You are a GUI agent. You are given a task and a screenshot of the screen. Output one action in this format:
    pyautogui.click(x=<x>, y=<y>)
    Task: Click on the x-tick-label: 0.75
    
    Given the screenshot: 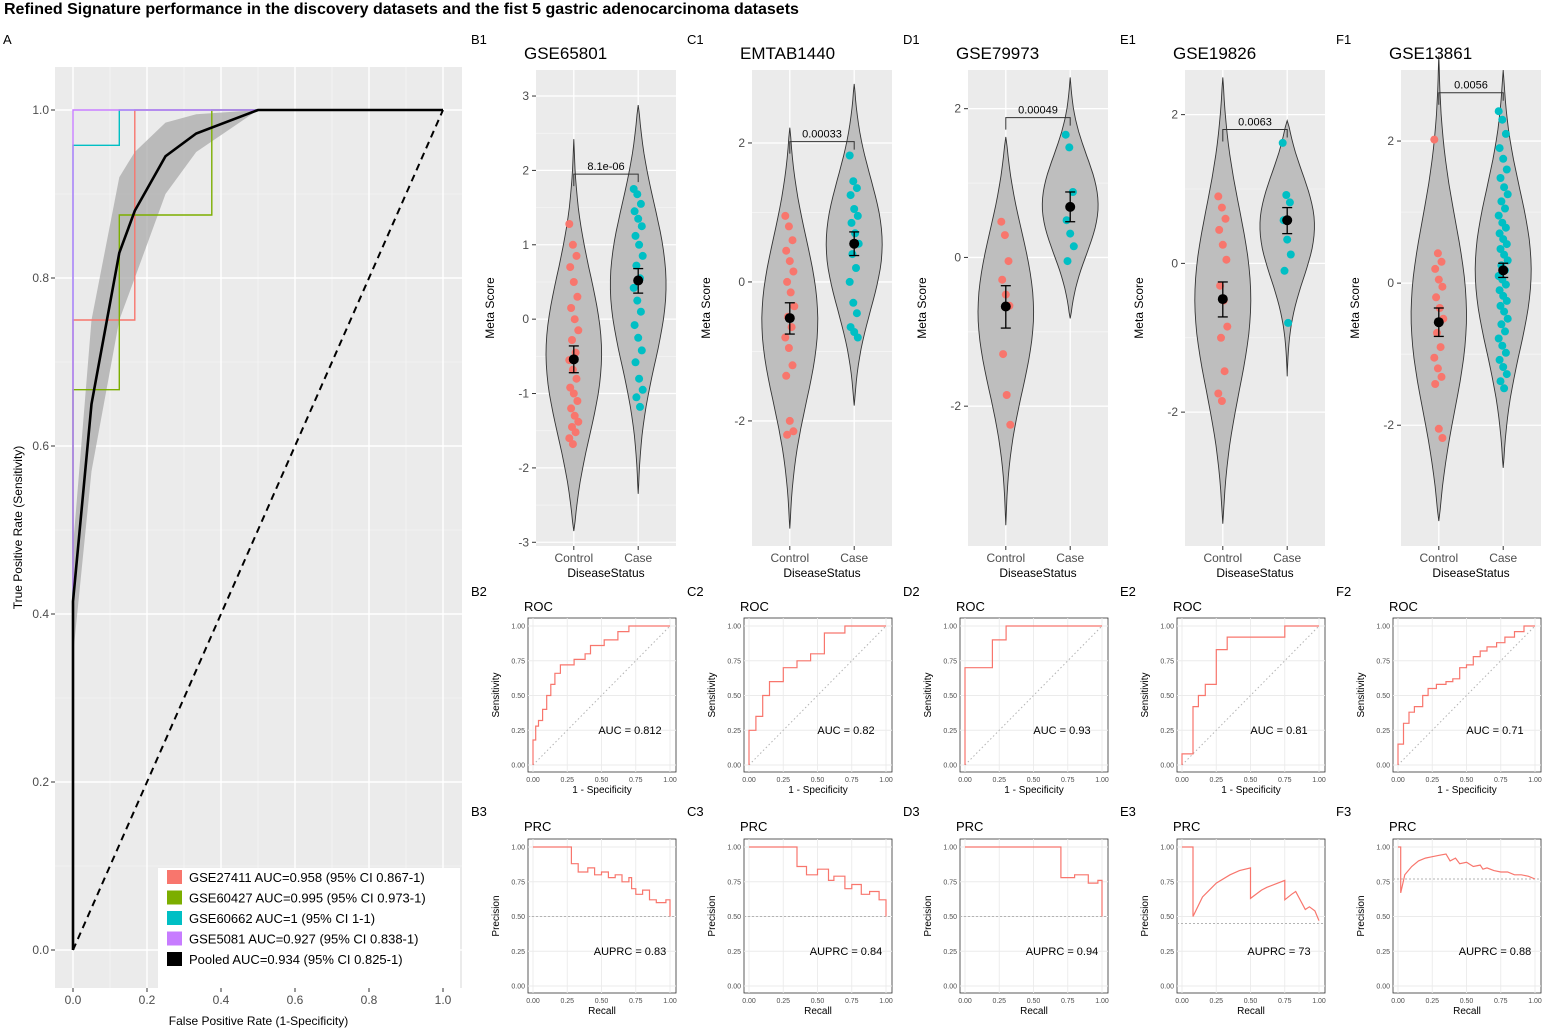 What is the action you would take?
    pyautogui.click(x=1285, y=780)
    